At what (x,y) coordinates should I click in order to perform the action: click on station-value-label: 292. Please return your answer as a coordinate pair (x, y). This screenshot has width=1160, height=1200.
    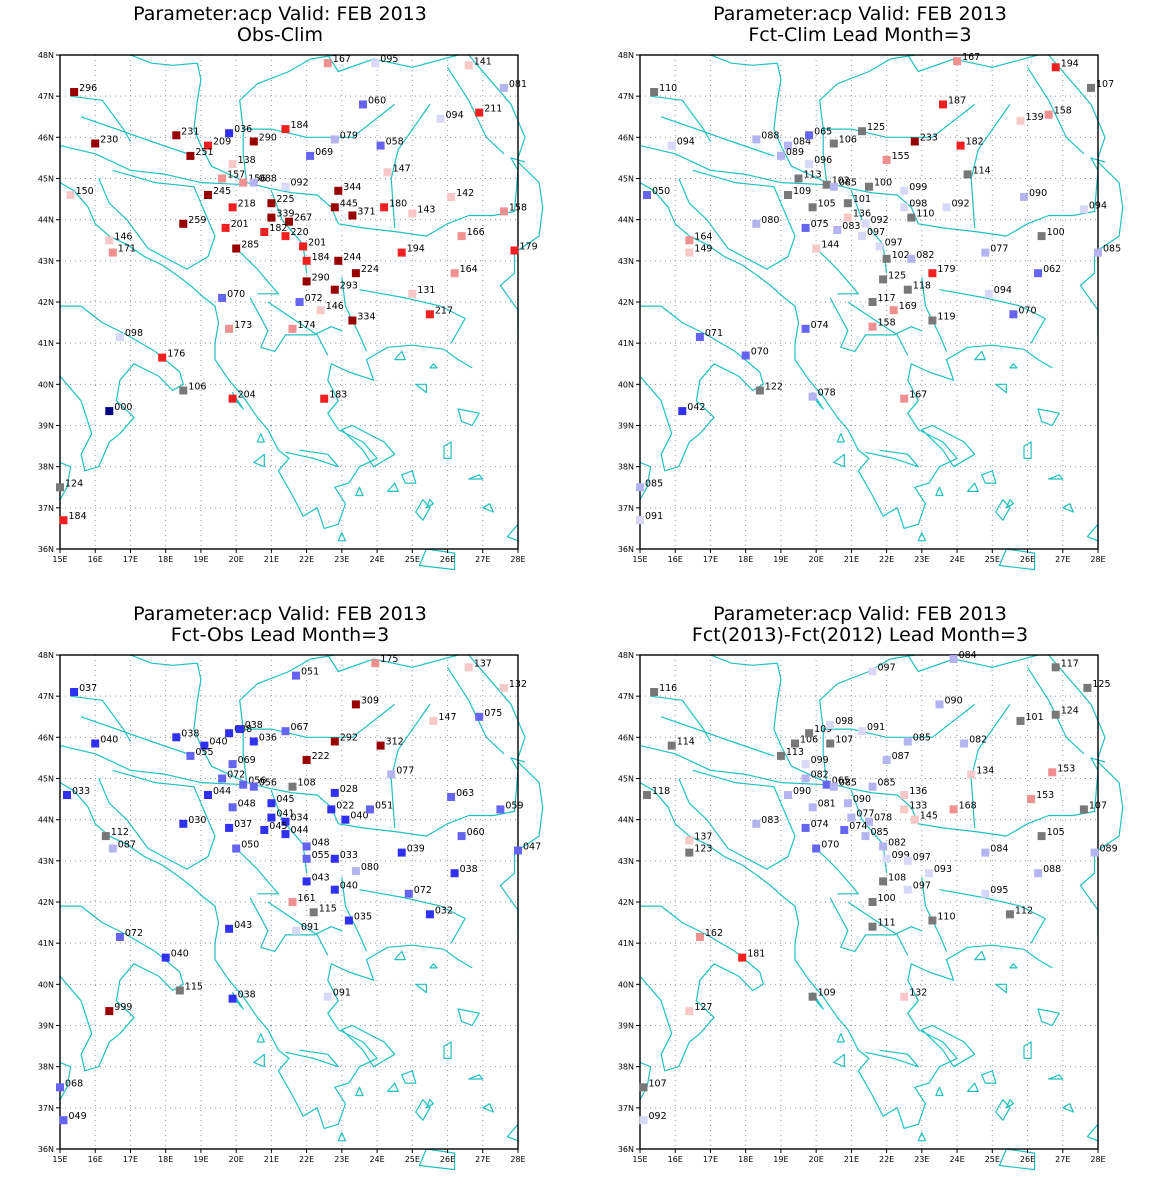
    Looking at the image, I should click on (349, 738).